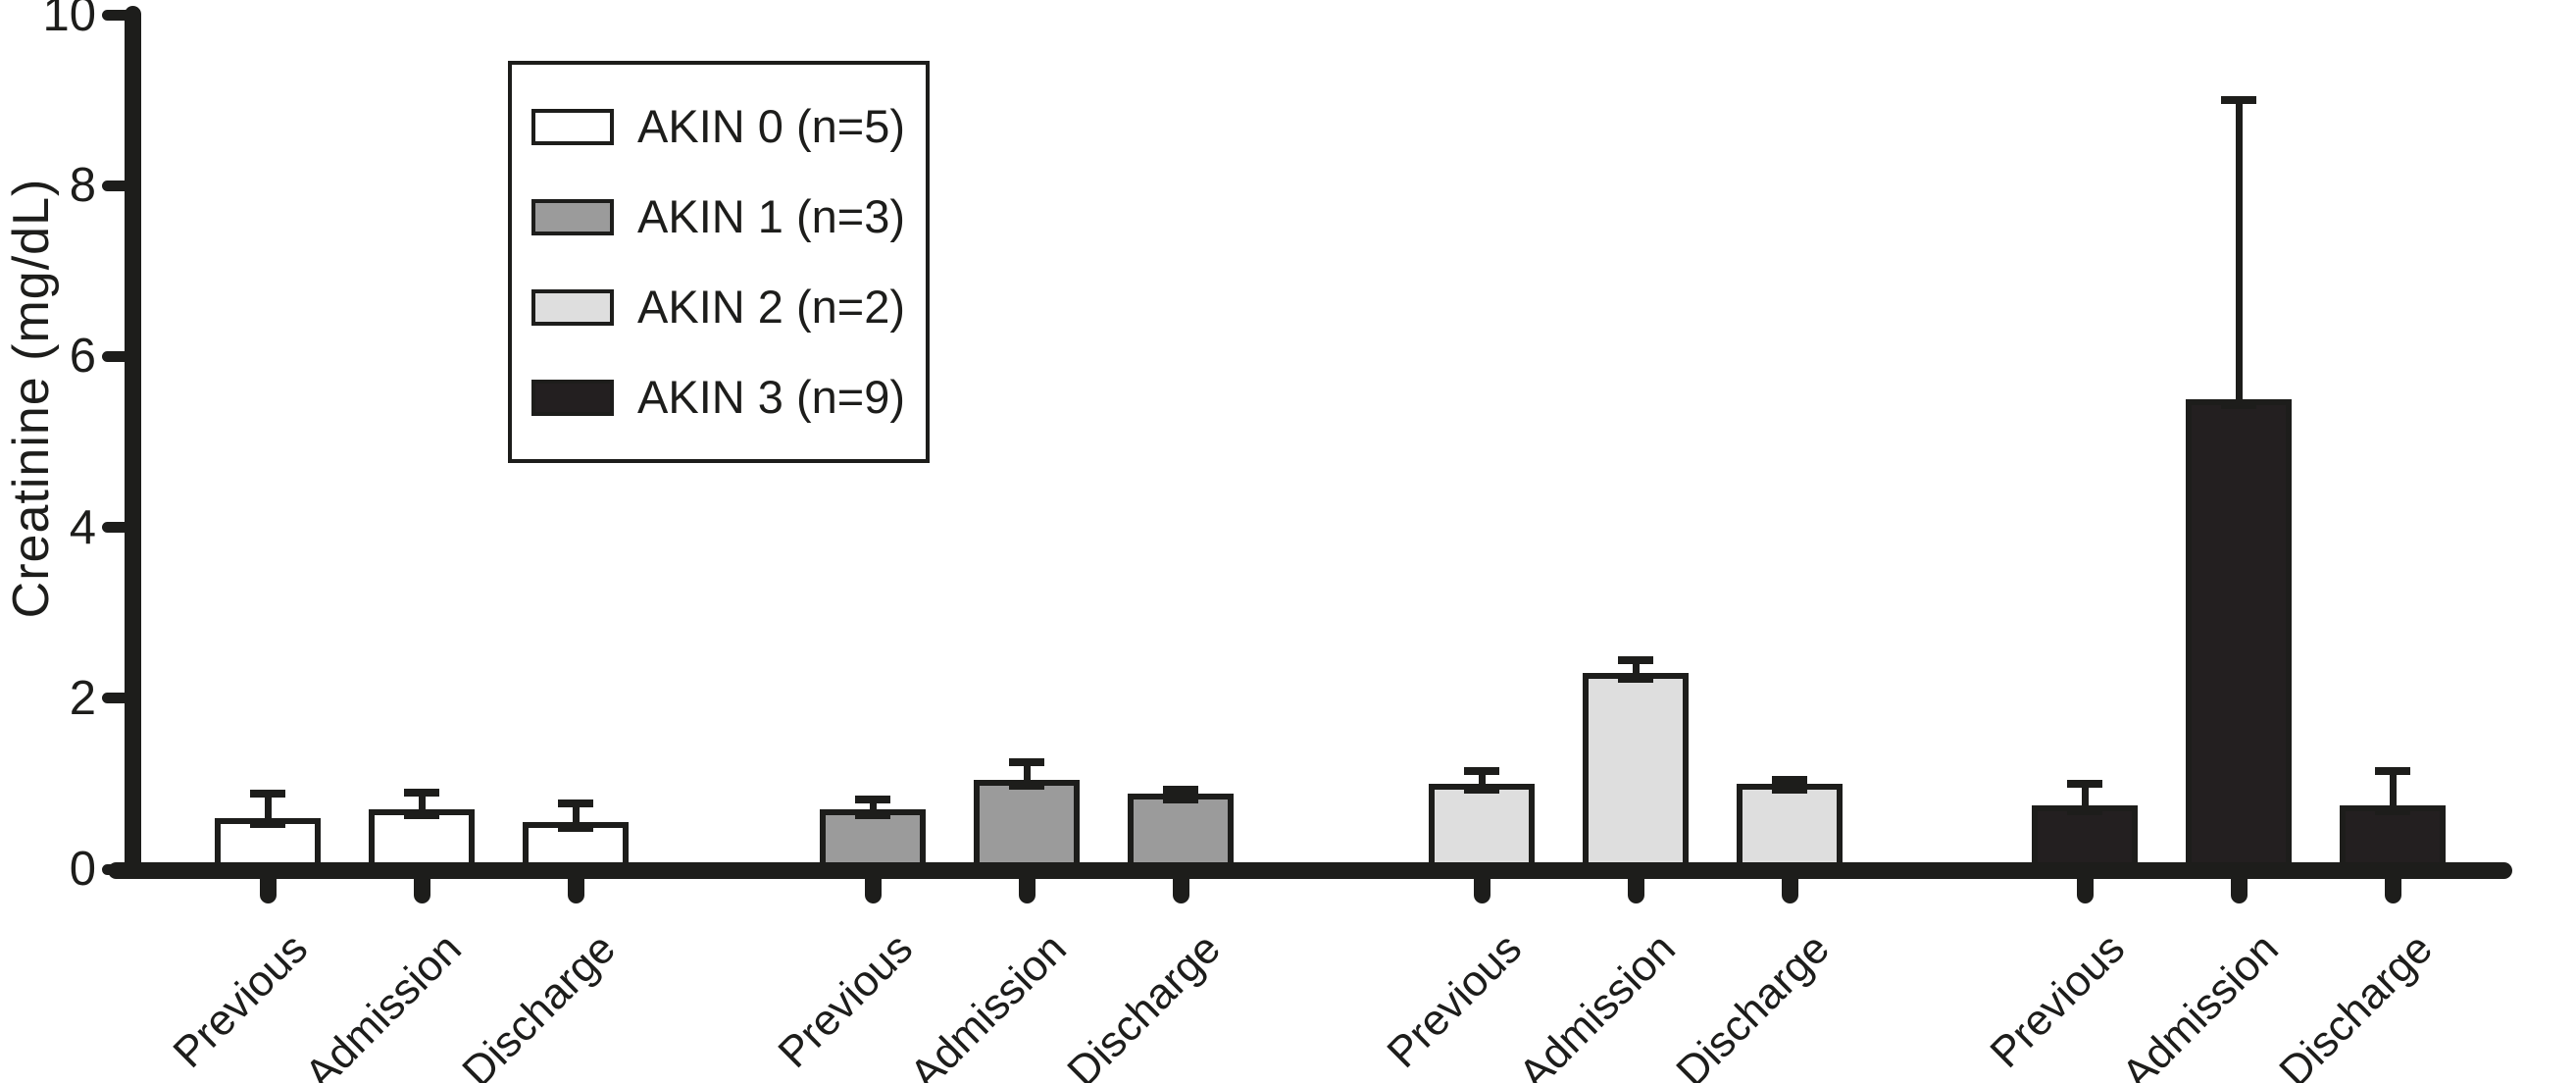  What do you see at coordinates (82, 698) in the screenshot?
I see `y-tick-label: 2` at bounding box center [82, 698].